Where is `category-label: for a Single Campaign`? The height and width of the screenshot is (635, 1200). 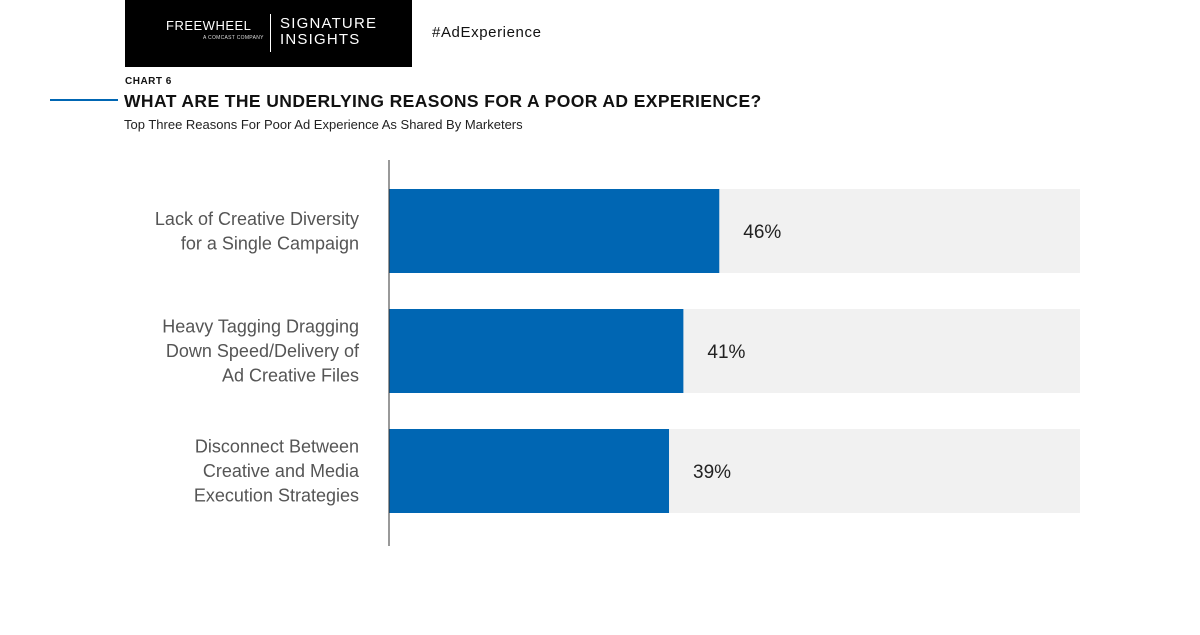 category-label: for a Single Campaign is located at coordinates (270, 243).